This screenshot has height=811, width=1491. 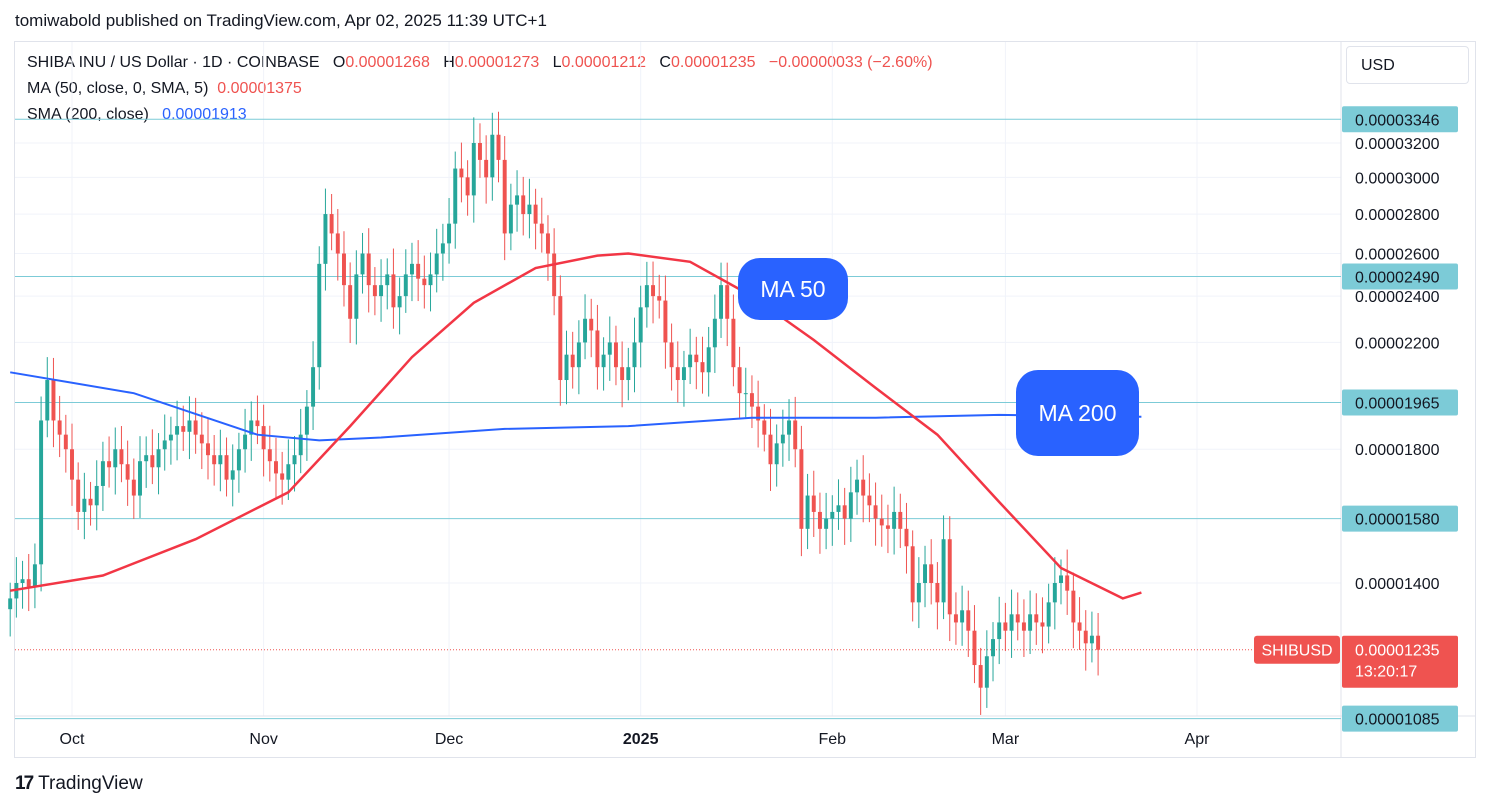 I want to click on level-label-2: 0.00001965, so click(x=1397, y=404).